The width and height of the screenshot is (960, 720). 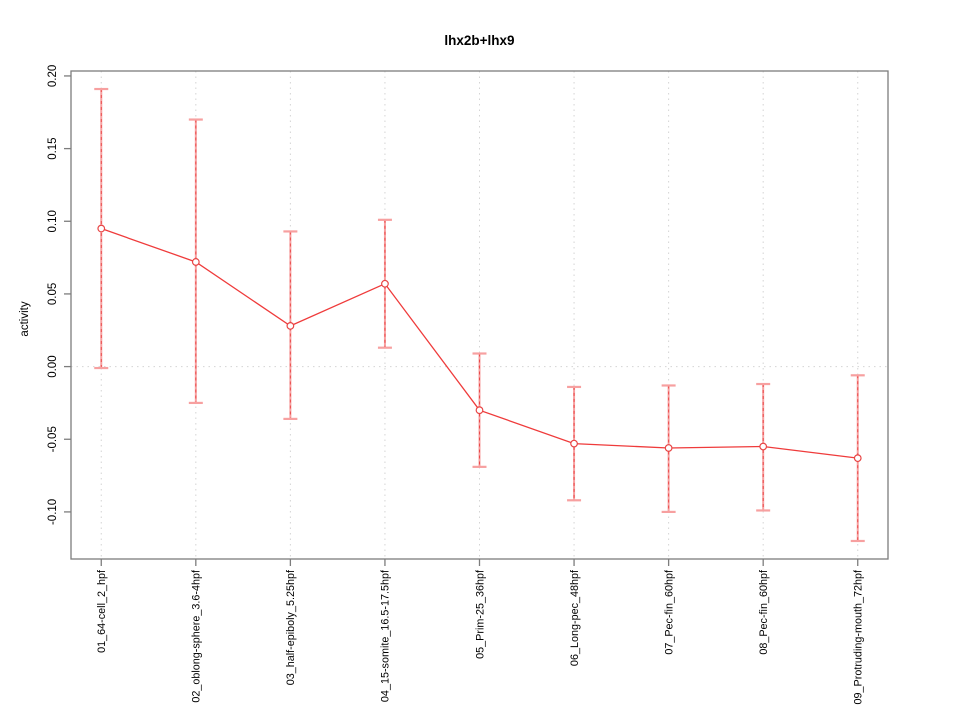 I want to click on chart-title: lhx2b+lhx9, so click(x=479, y=40).